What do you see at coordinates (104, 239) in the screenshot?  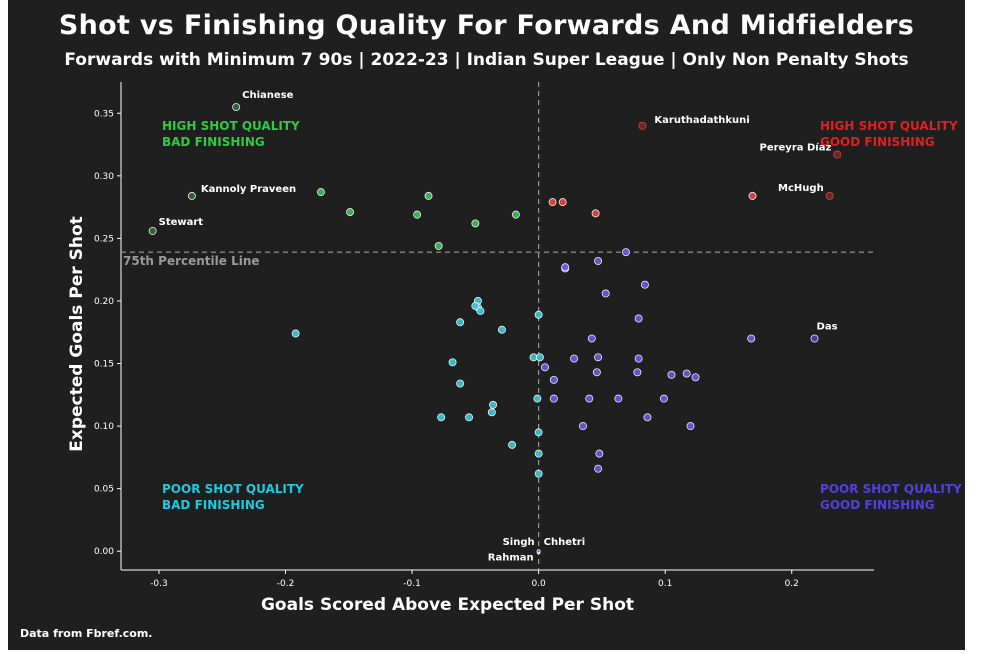 I see `y-tick-label: 0.25` at bounding box center [104, 239].